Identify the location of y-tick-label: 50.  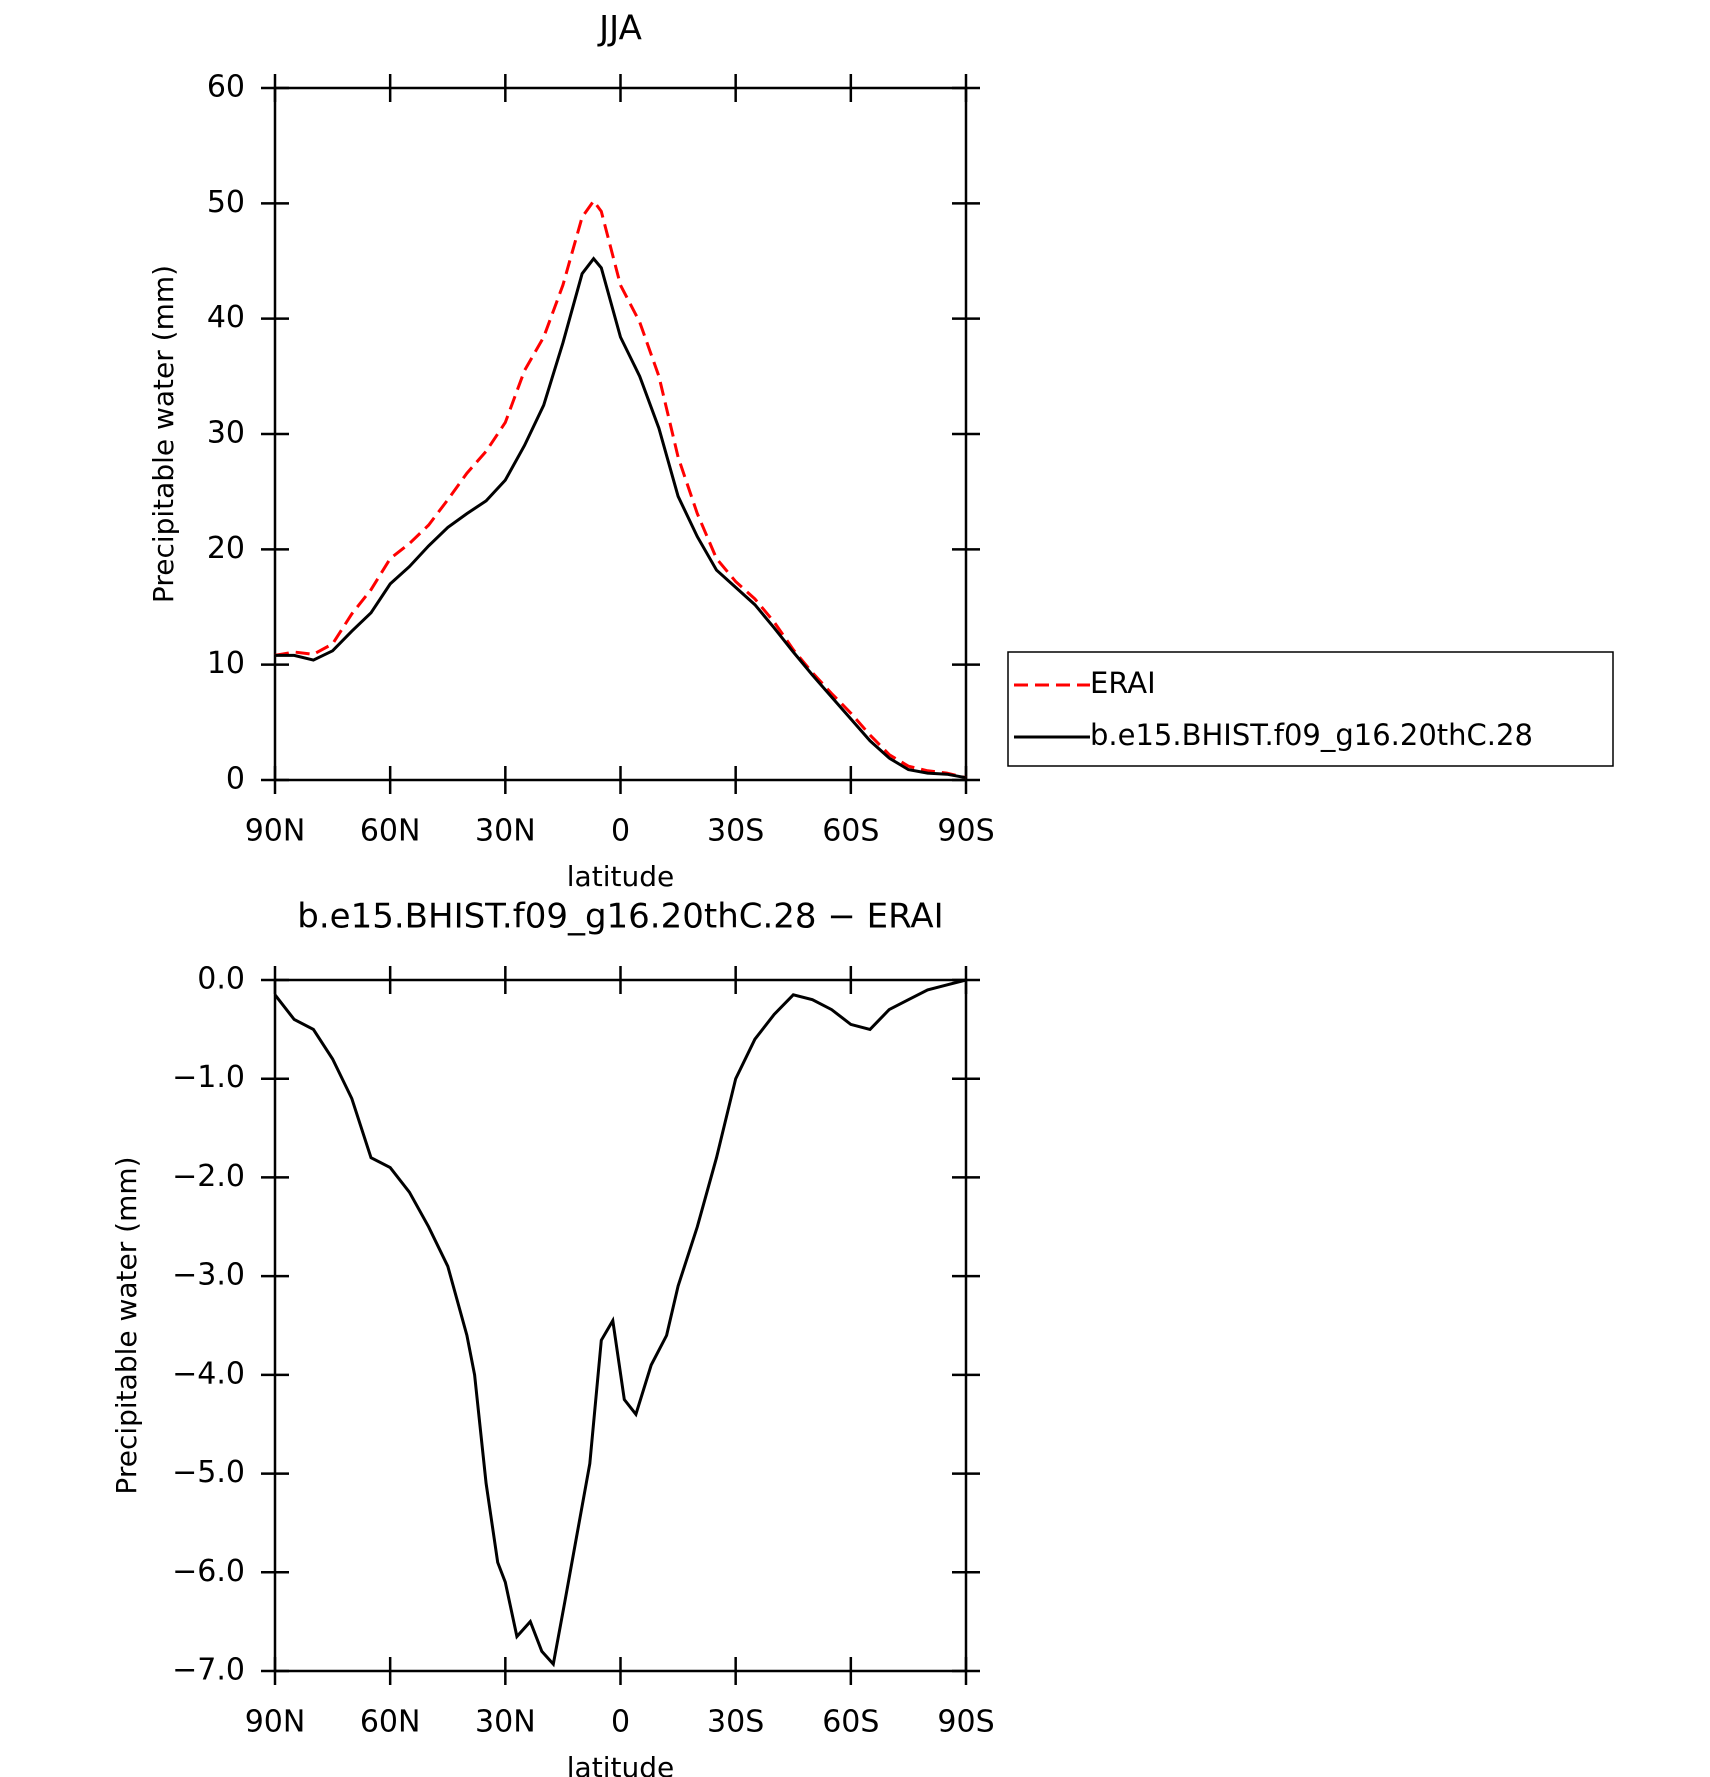
(226, 202).